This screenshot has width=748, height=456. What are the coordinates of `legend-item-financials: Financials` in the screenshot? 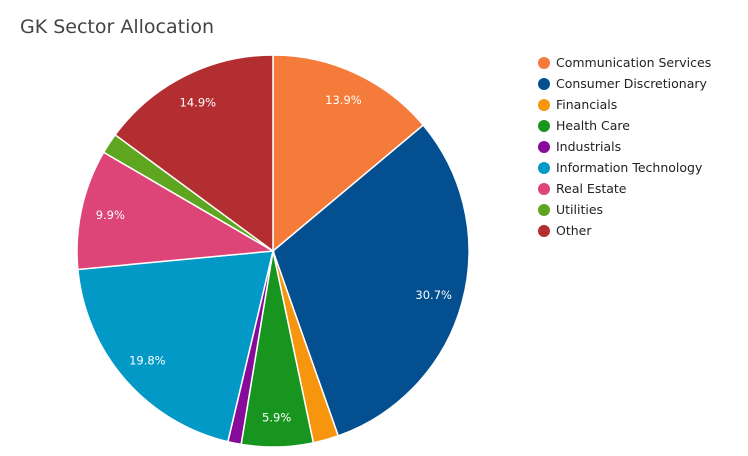 It's located at (624, 104).